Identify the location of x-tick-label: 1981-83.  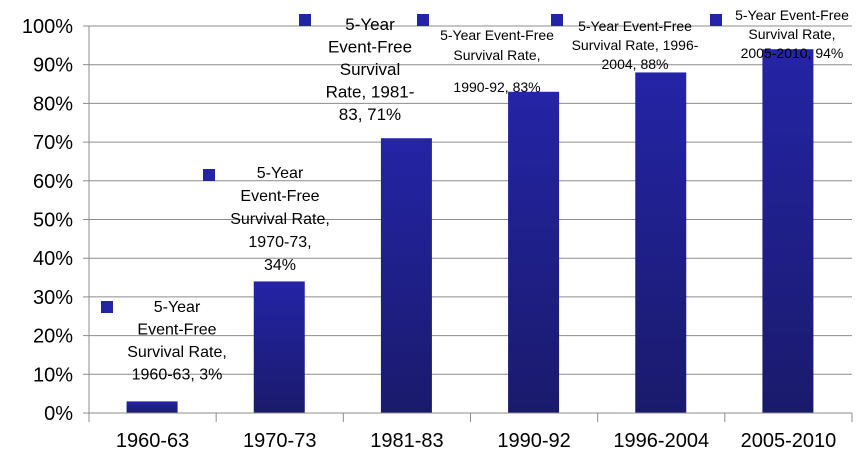
(406, 441).